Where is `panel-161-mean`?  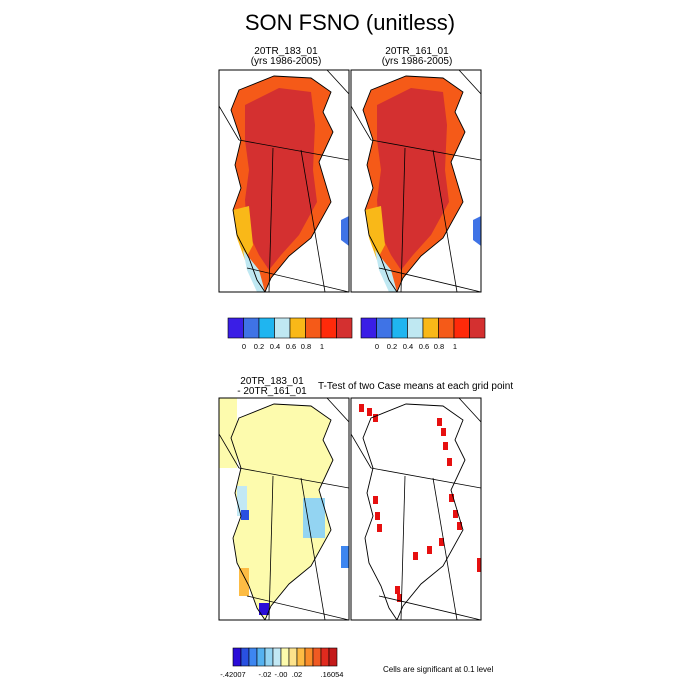
panel-161-mean is located at coordinates (416, 181).